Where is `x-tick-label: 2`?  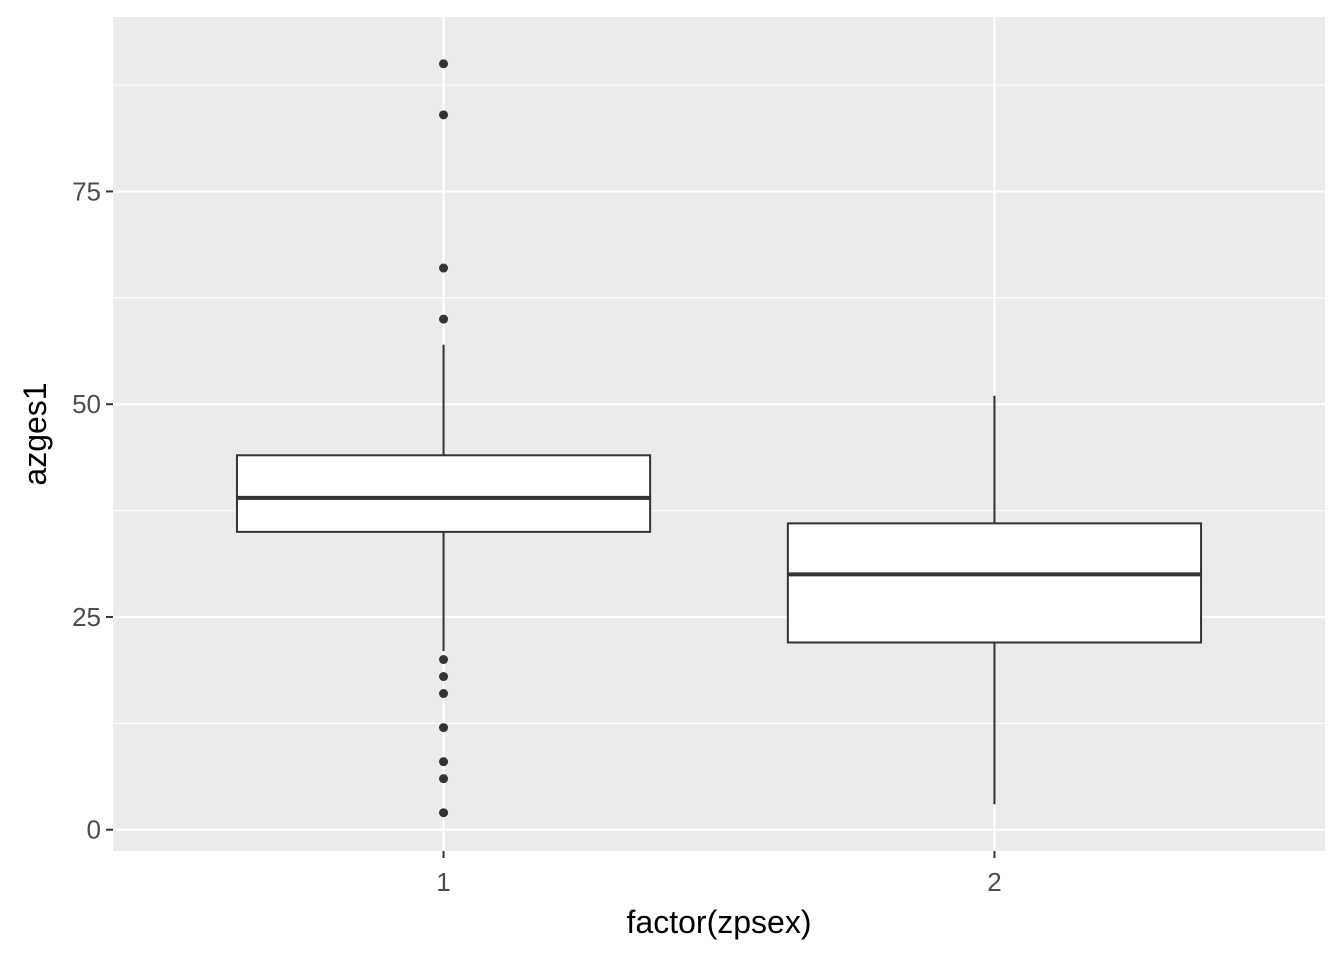 x-tick-label: 2 is located at coordinates (994, 882).